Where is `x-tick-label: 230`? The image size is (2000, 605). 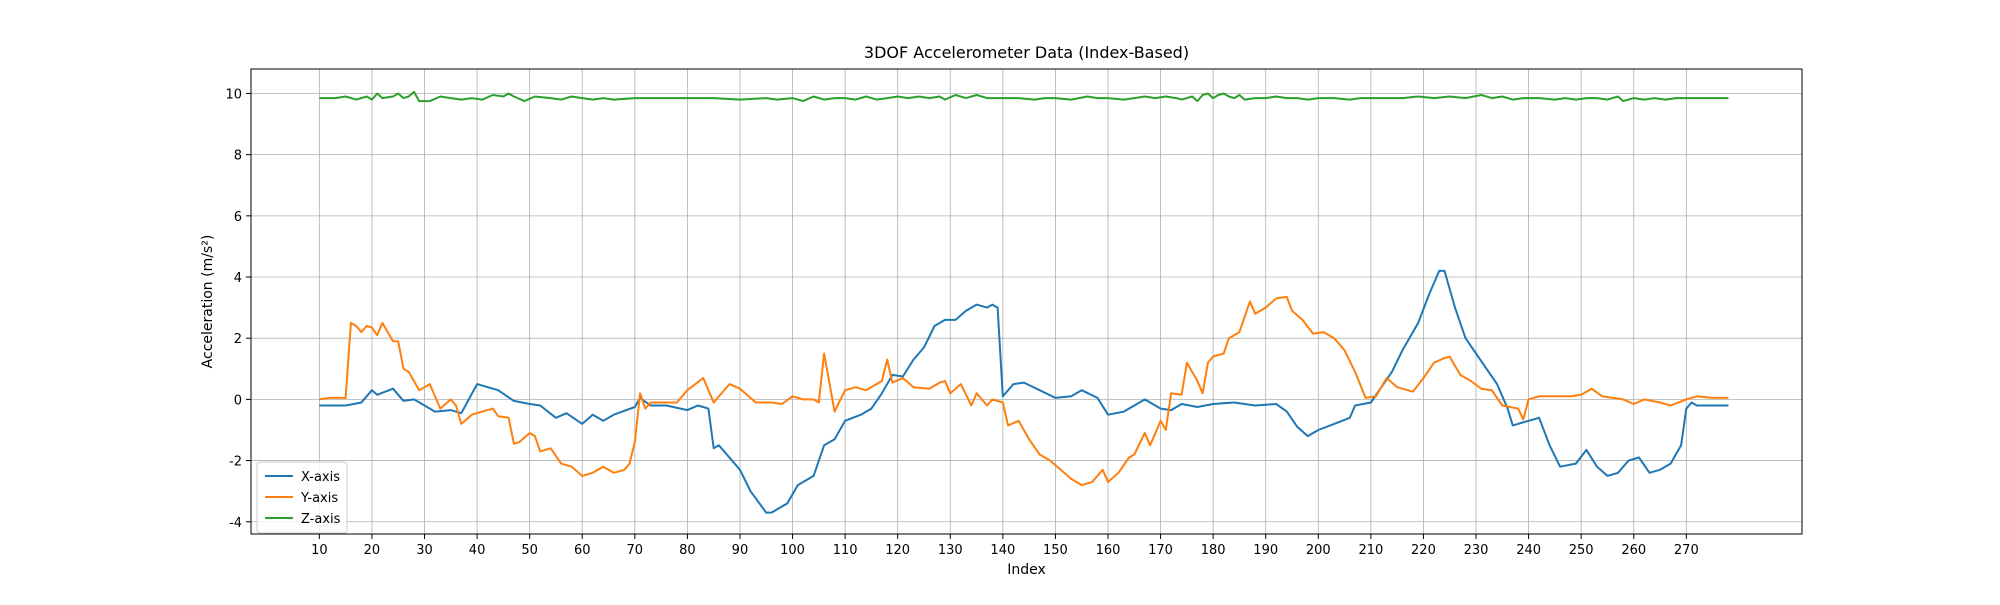
x-tick-label: 230 is located at coordinates (1476, 550).